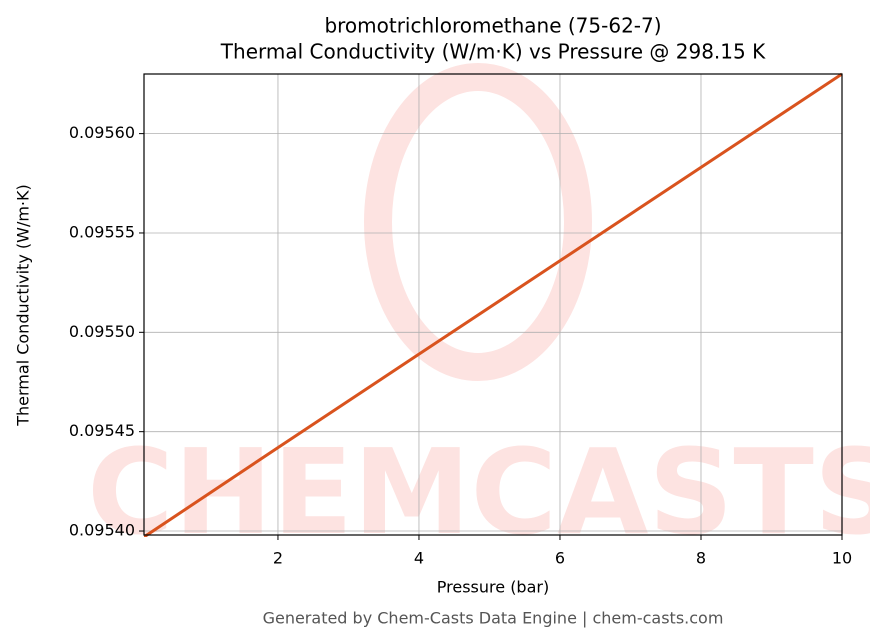 The height and width of the screenshot is (644, 870). What do you see at coordinates (478, 222) in the screenshot?
I see `watermark-logo` at bounding box center [478, 222].